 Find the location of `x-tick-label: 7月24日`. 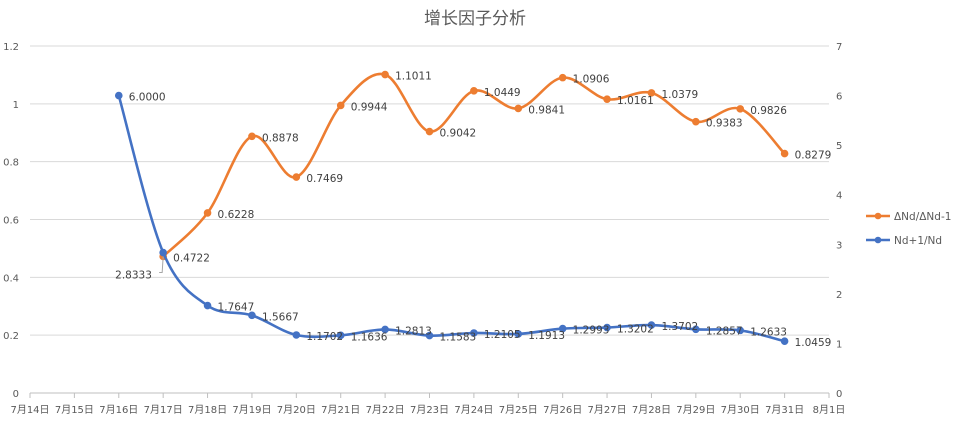

x-tick-label: 7月24日 is located at coordinates (473, 410).